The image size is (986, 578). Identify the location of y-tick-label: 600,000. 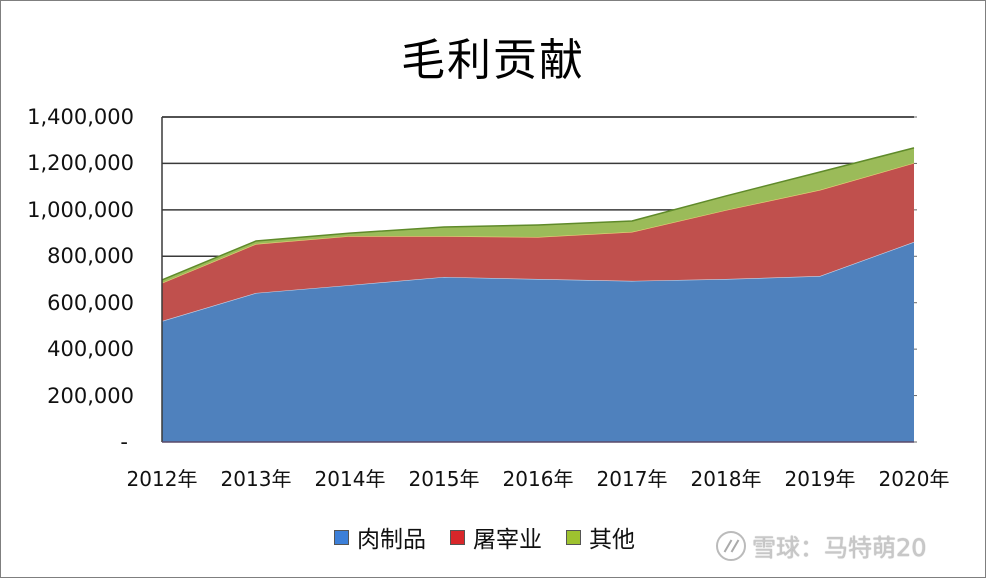
(90, 302).